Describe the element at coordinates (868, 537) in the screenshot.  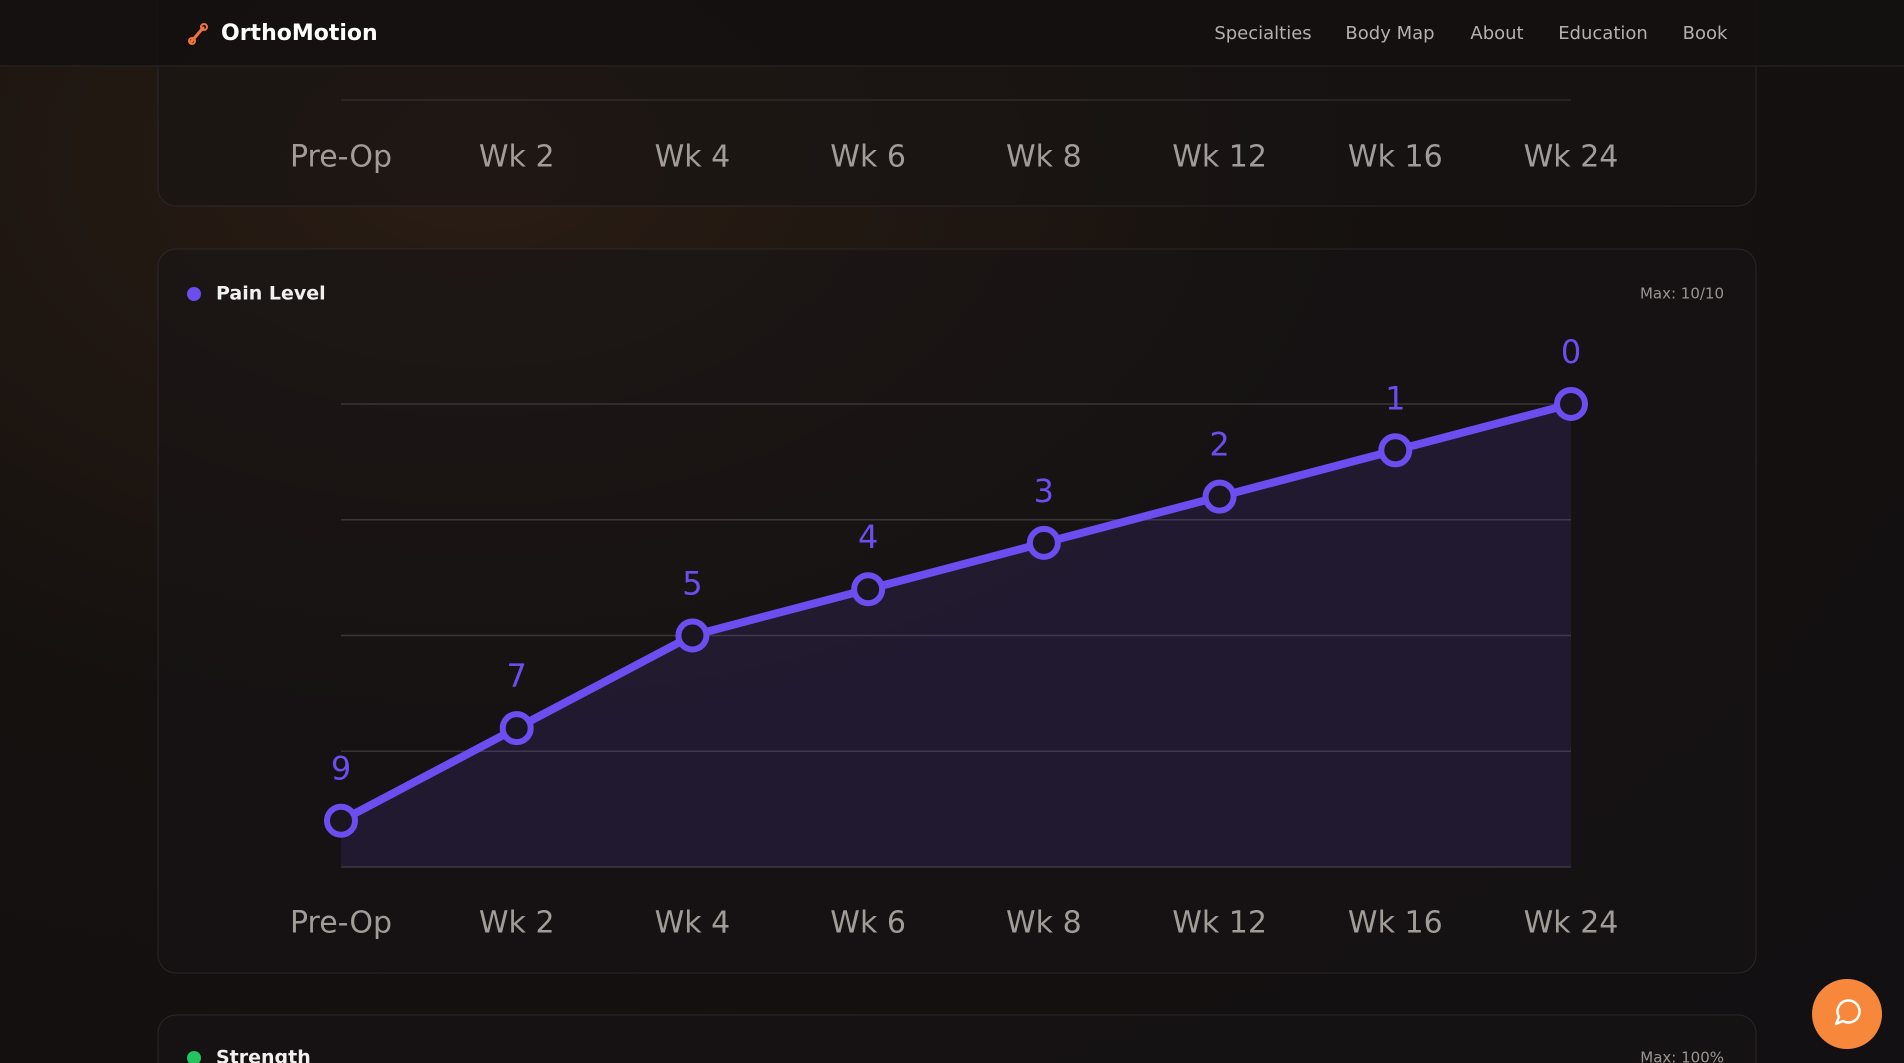
I see `value-label: 4` at that location.